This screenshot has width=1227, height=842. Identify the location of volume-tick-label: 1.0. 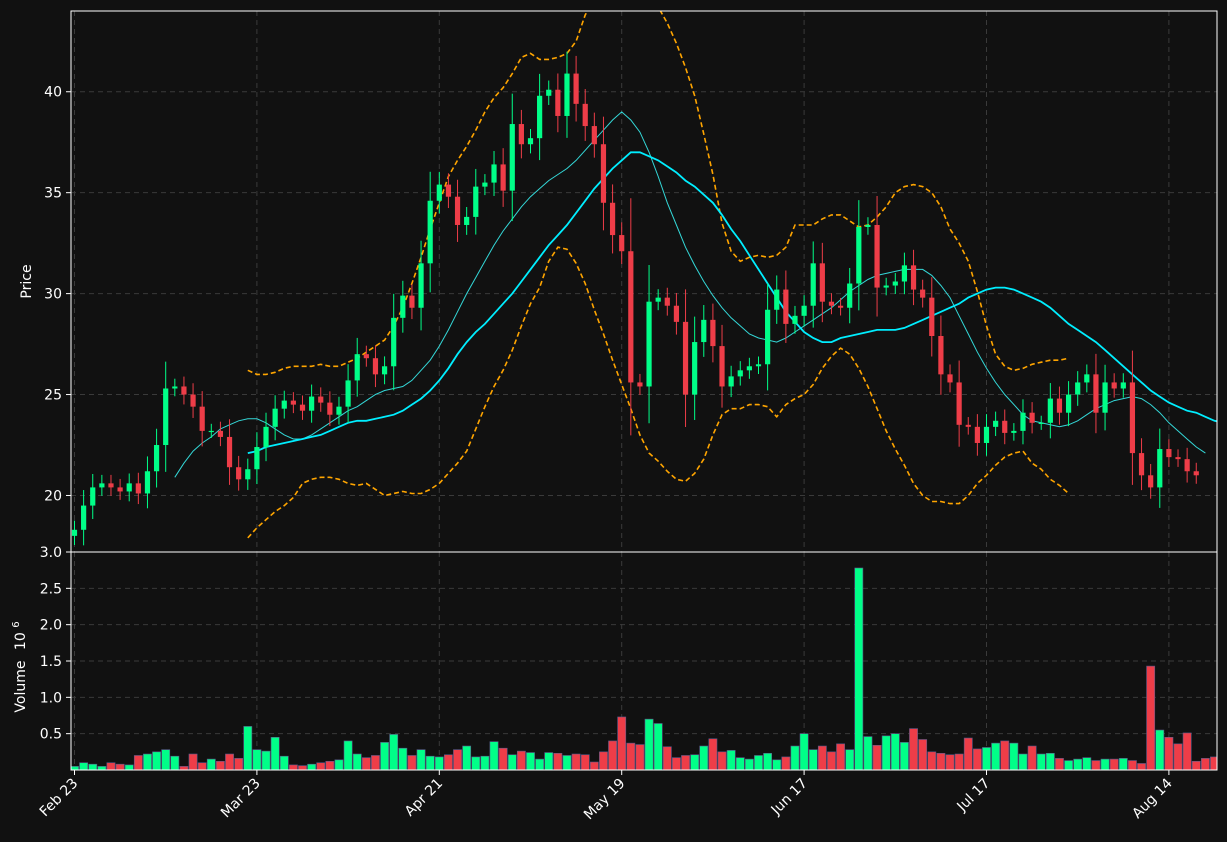
(51, 698).